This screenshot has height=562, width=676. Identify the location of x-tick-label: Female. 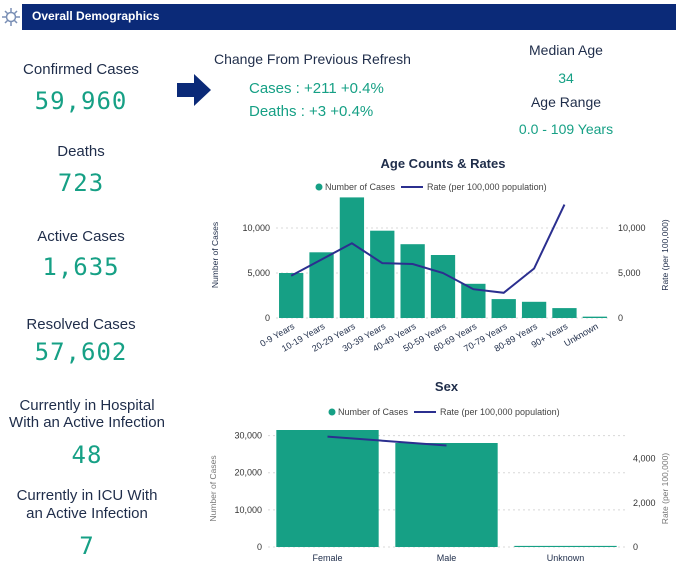
(327, 557).